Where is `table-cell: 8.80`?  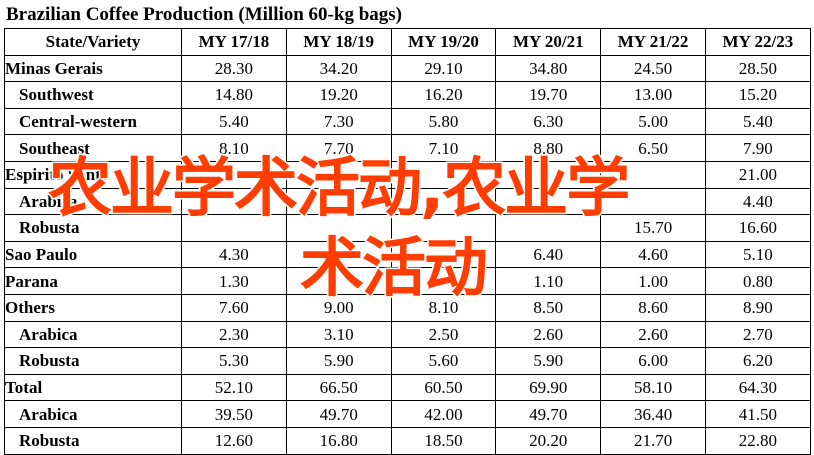
table-cell: 8.80 is located at coordinates (548, 148).